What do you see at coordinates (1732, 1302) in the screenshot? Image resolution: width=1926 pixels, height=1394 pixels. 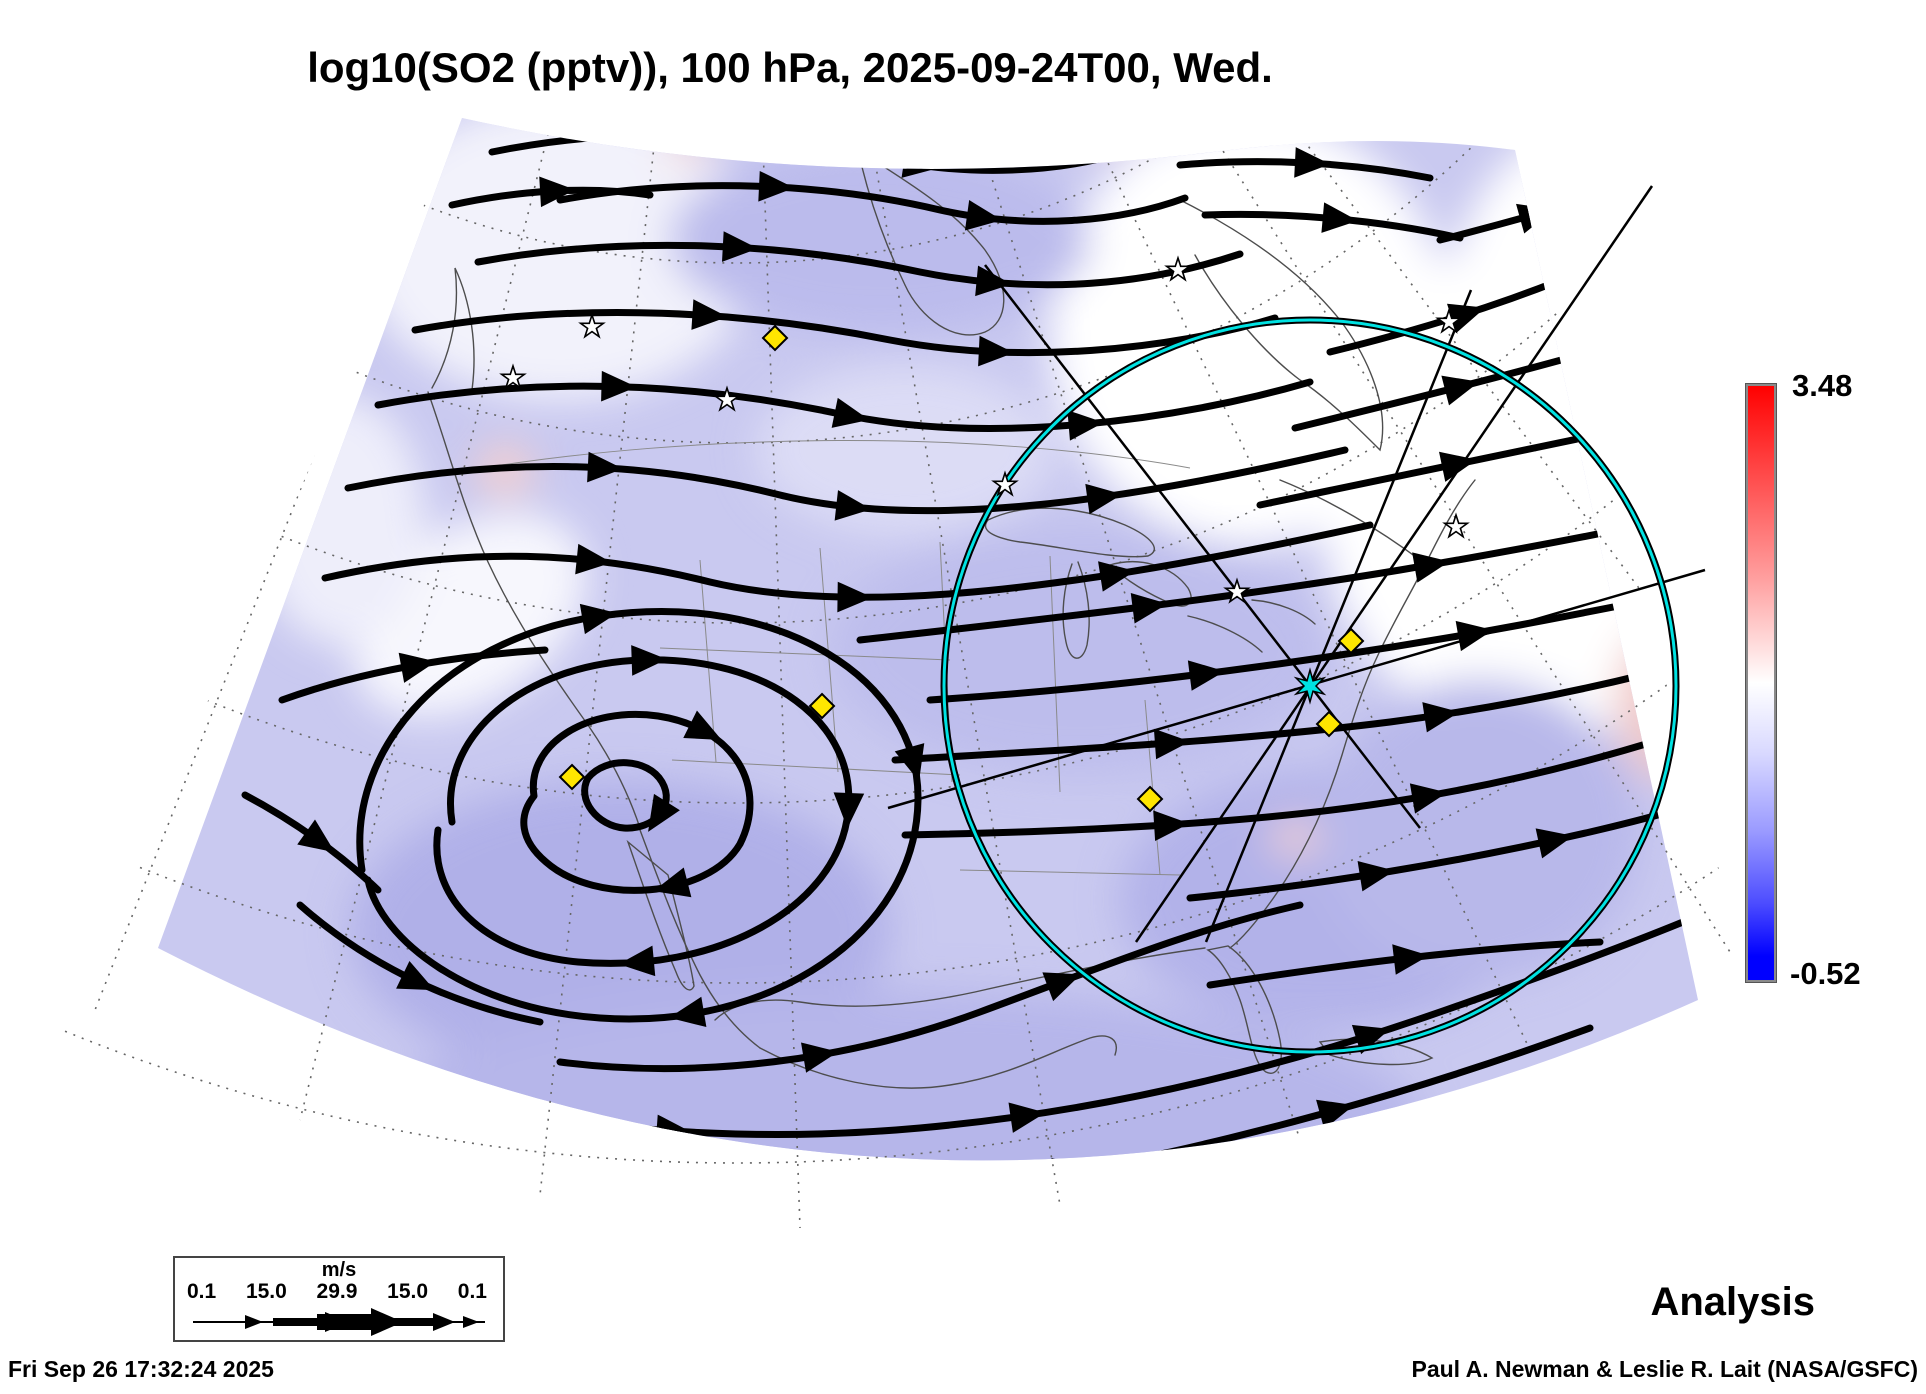 I see `analysis-mode-label: Analysis` at bounding box center [1732, 1302].